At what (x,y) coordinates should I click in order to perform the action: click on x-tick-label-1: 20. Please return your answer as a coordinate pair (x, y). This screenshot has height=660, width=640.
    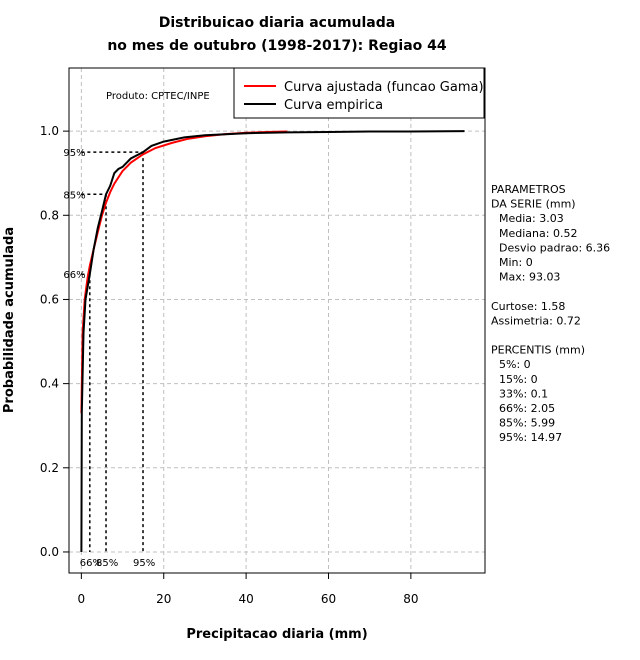
    Looking at the image, I should click on (163, 599).